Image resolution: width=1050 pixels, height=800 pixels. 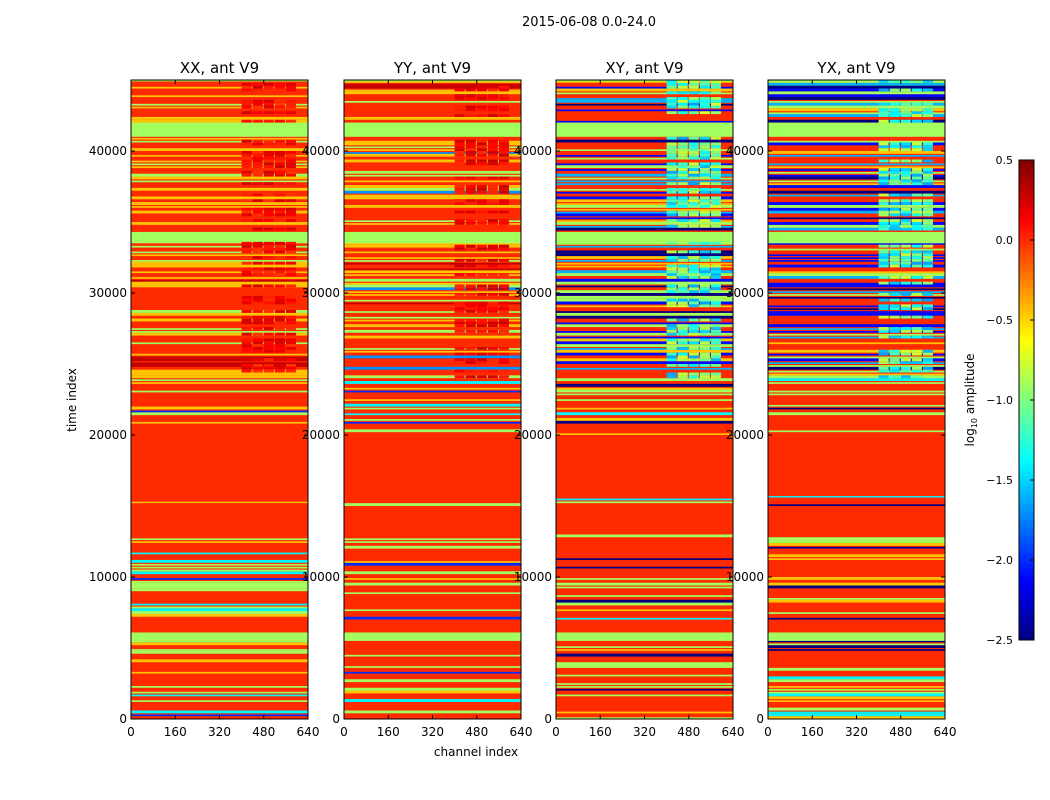 I want to click on y-tick-label: 10000, so click(x=321, y=577).